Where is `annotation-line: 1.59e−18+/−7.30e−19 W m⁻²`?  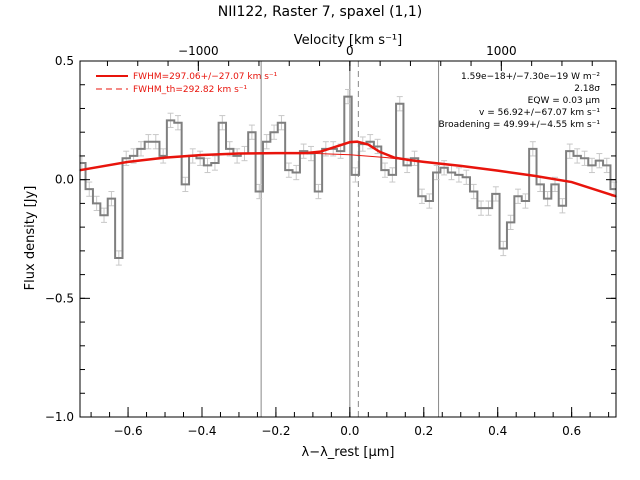 annotation-line: 1.59e−18+/−7.30e−19 W m⁻² is located at coordinates (530, 77).